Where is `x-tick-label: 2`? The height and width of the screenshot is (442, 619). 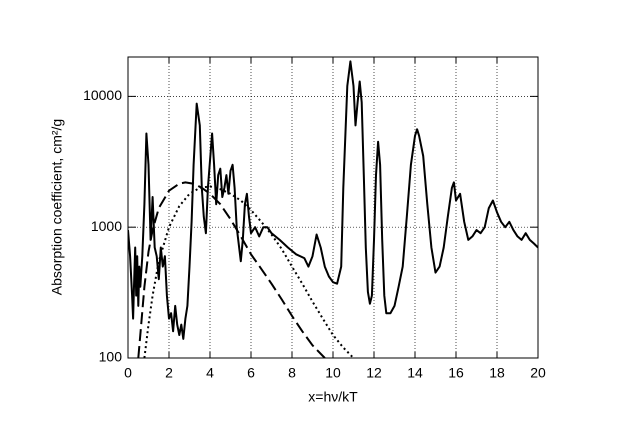 x-tick-label: 2 is located at coordinates (169, 373).